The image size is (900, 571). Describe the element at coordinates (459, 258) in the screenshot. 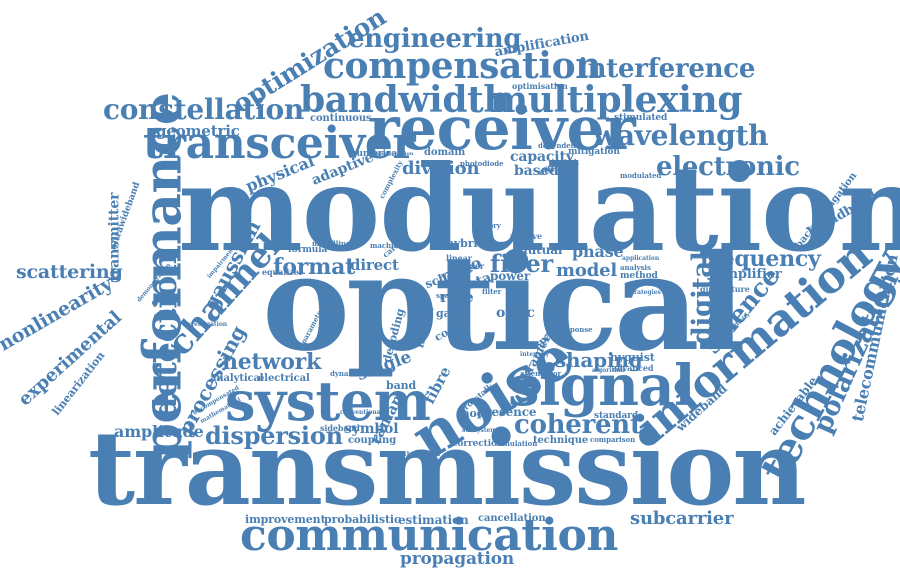

I see `word-linear: linear` at that location.